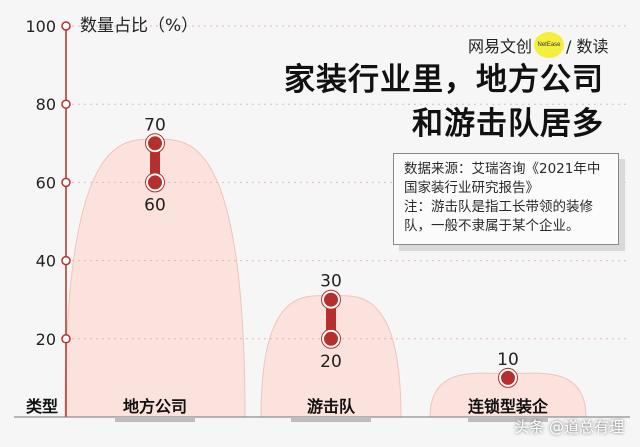 The image size is (640, 447). I want to click on y-tick-label-40: 40, so click(46, 261).